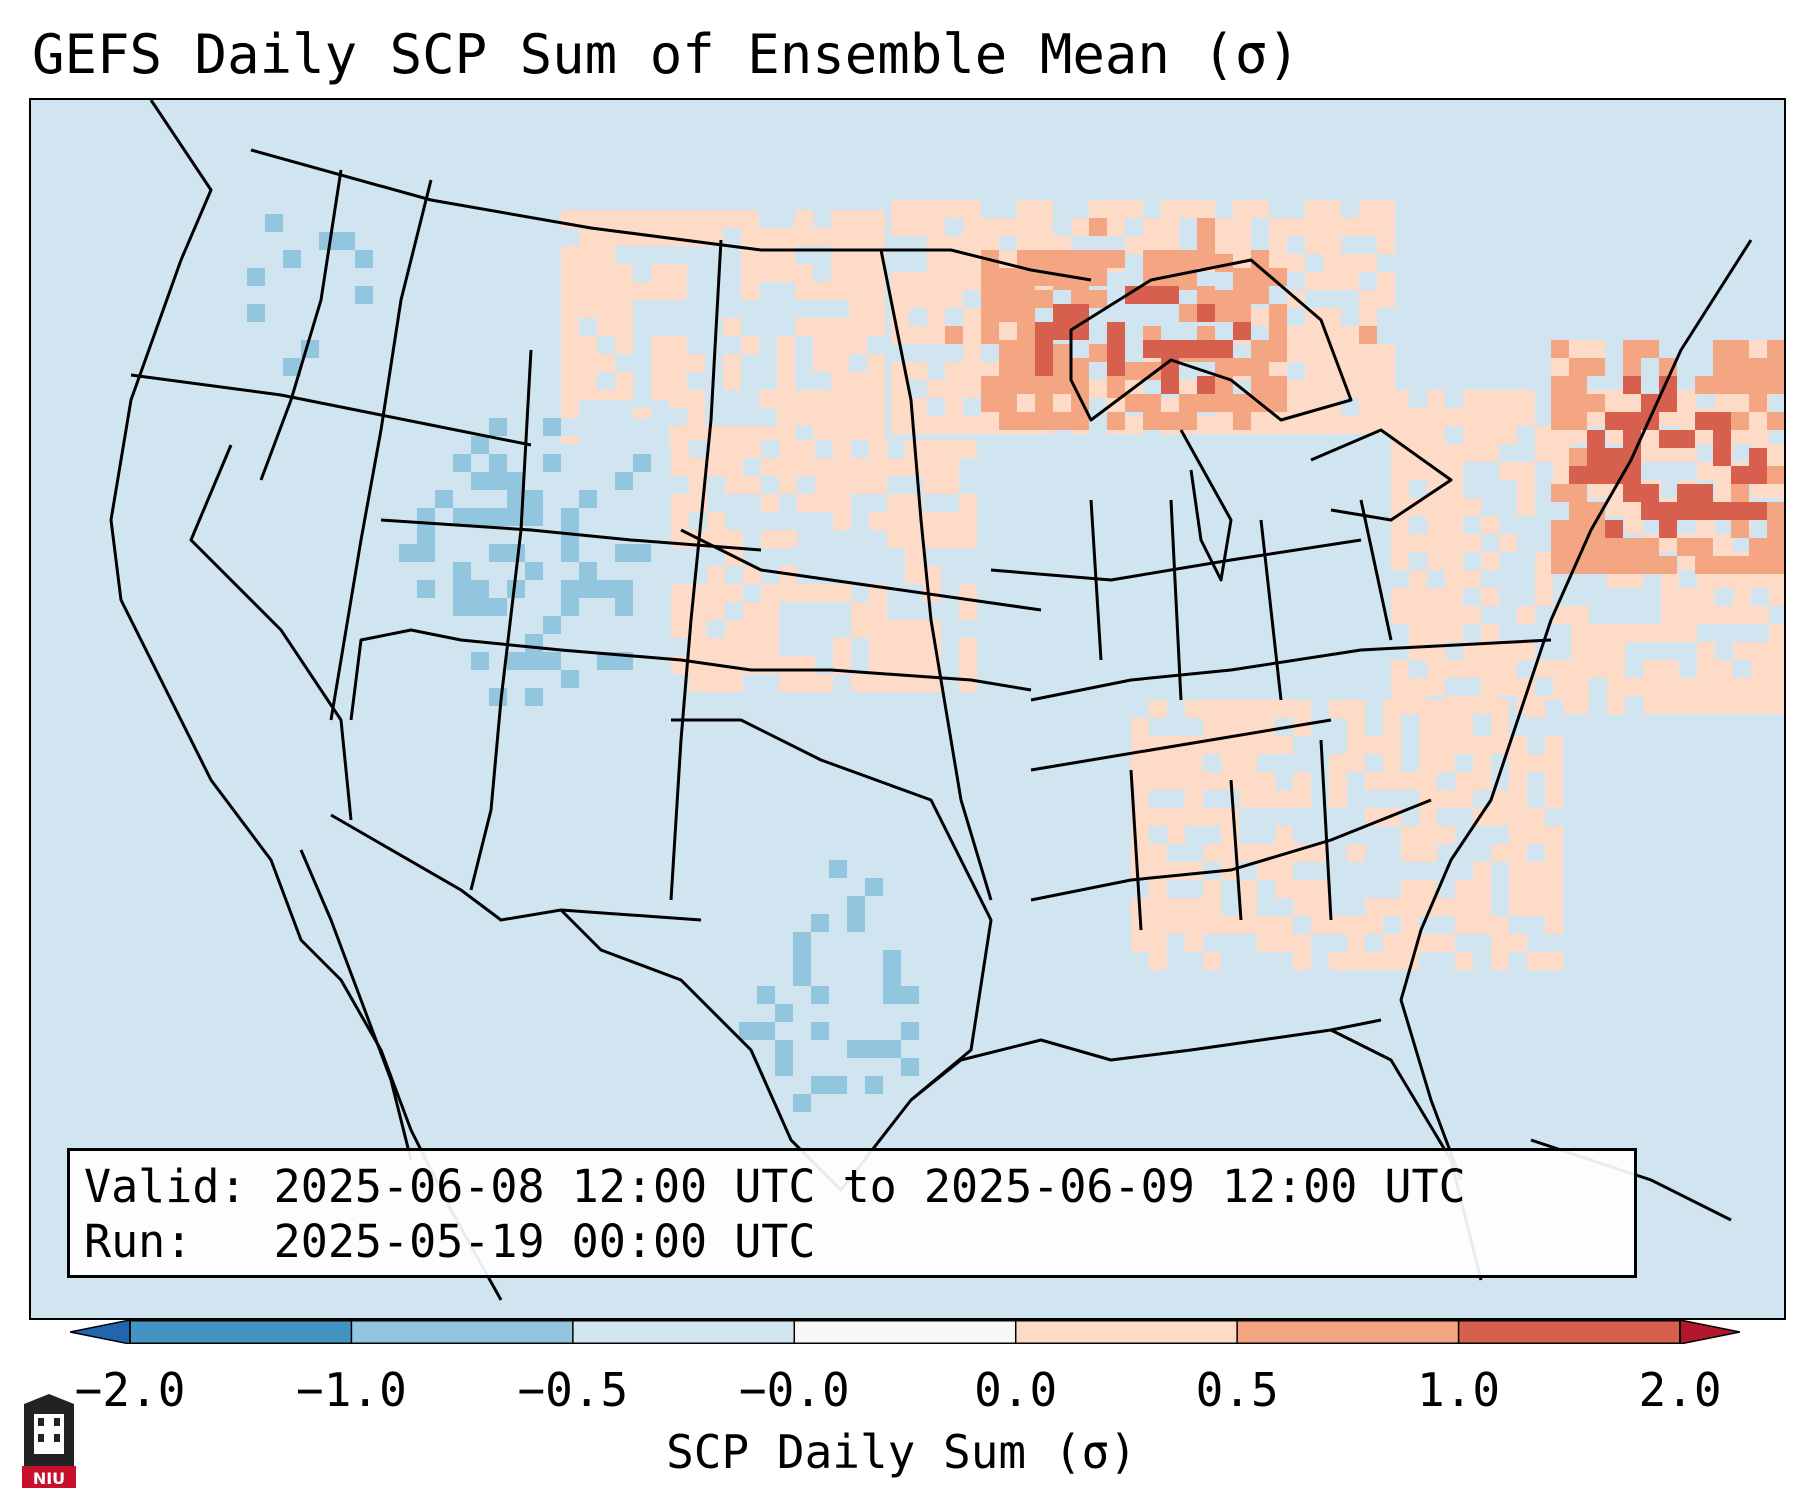  I want to click on colorbar-tick-label: −1.0, so click(351, 1390).